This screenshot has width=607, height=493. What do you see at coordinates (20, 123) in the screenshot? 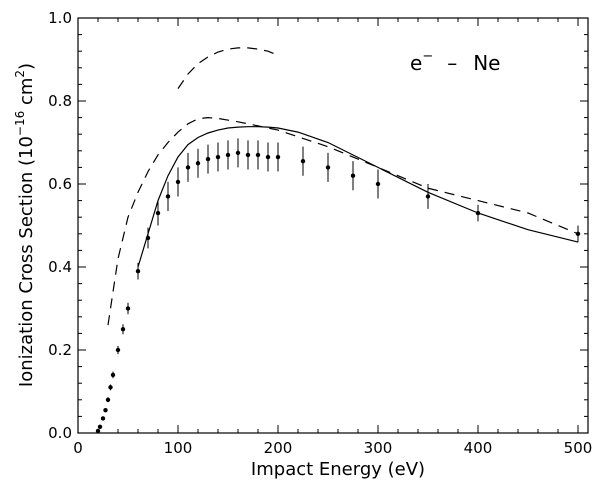
I see `y-axis-title-exp: −16` at bounding box center [20, 123].